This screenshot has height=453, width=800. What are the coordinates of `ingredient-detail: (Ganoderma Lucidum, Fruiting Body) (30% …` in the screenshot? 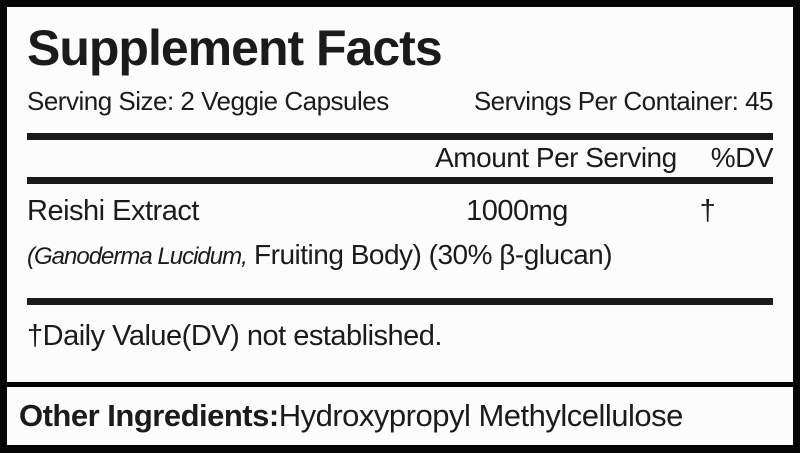 It's located at (400, 255).